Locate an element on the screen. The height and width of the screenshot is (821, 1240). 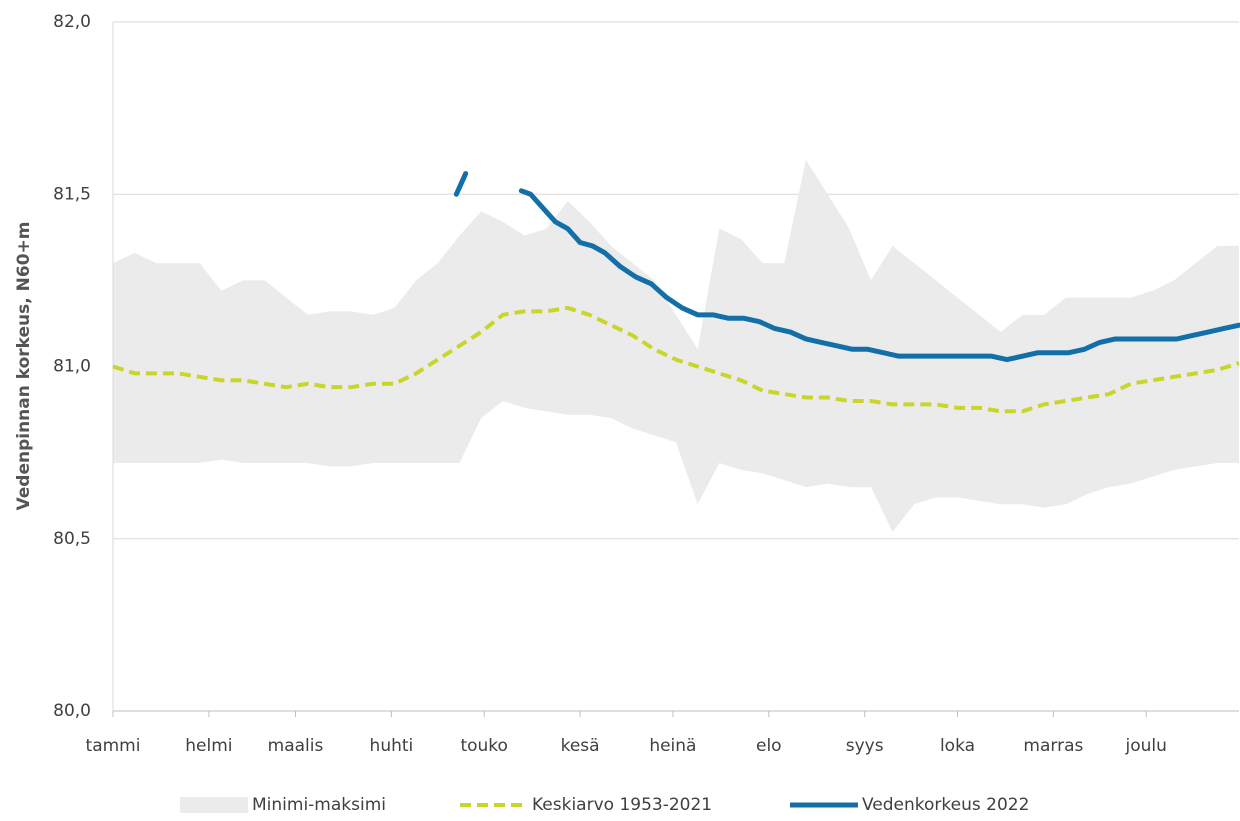
legend-label: Vedenkorkeus 2022 is located at coordinates (945, 805).